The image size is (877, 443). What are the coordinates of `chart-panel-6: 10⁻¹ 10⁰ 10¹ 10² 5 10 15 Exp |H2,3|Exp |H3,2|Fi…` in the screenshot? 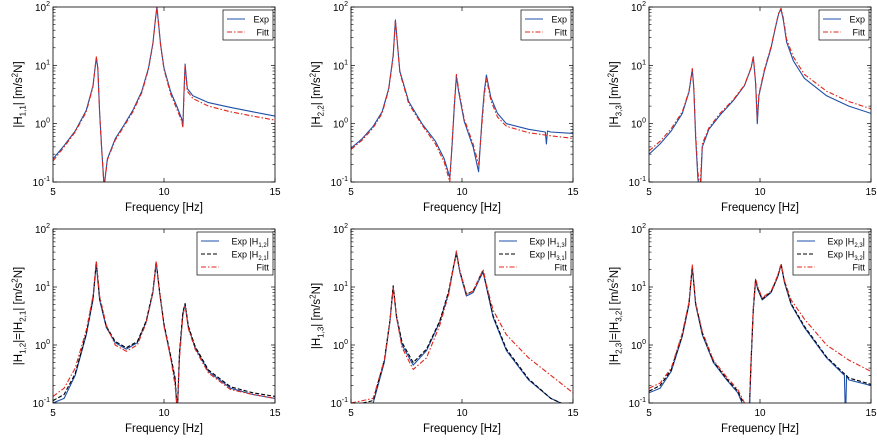 It's located at (741, 329).